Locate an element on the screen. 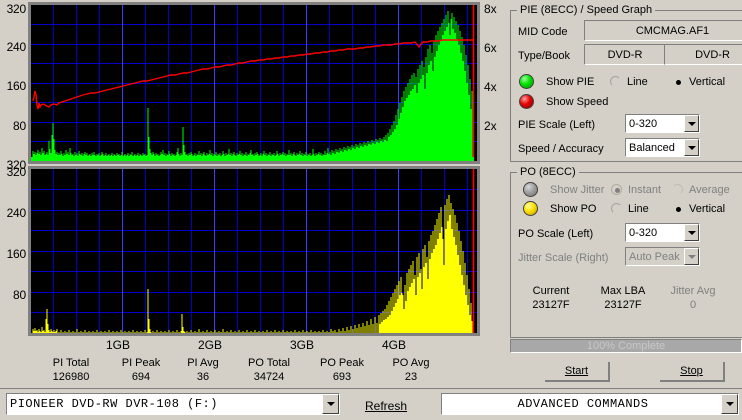 The height and width of the screenshot is (420, 742). stat-value-po-peak: 693 is located at coordinates (342, 377).